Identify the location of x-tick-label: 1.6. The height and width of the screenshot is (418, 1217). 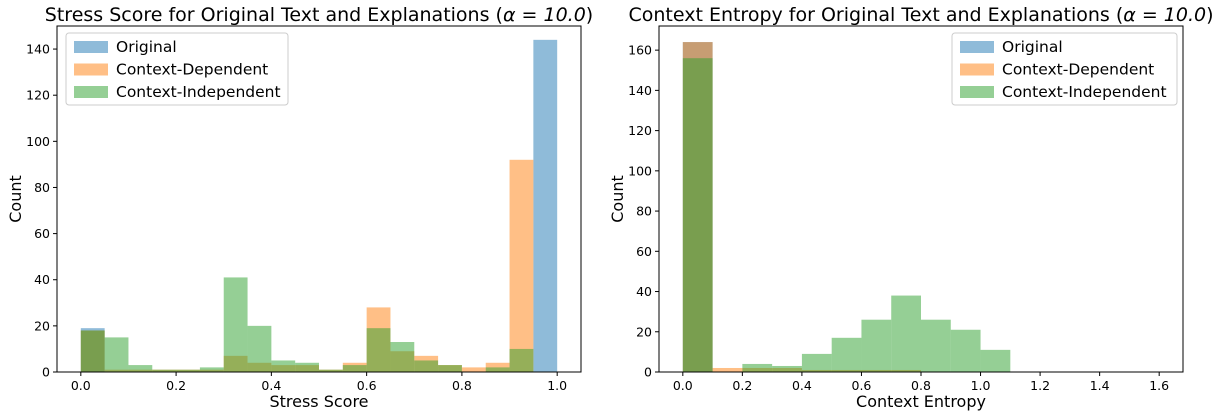
(1159, 385).